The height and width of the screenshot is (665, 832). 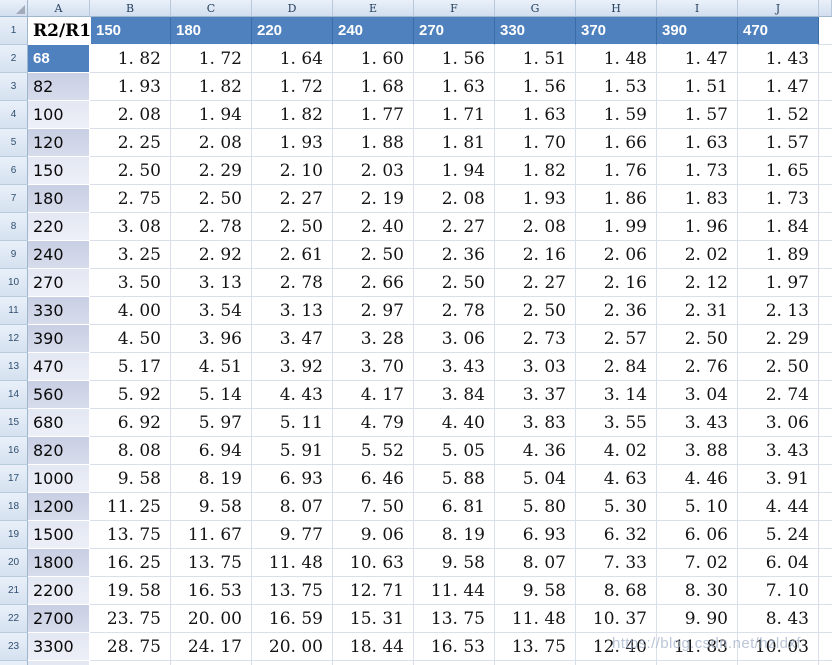 What do you see at coordinates (292, 59) in the screenshot?
I see `cell: 1. 64` at bounding box center [292, 59].